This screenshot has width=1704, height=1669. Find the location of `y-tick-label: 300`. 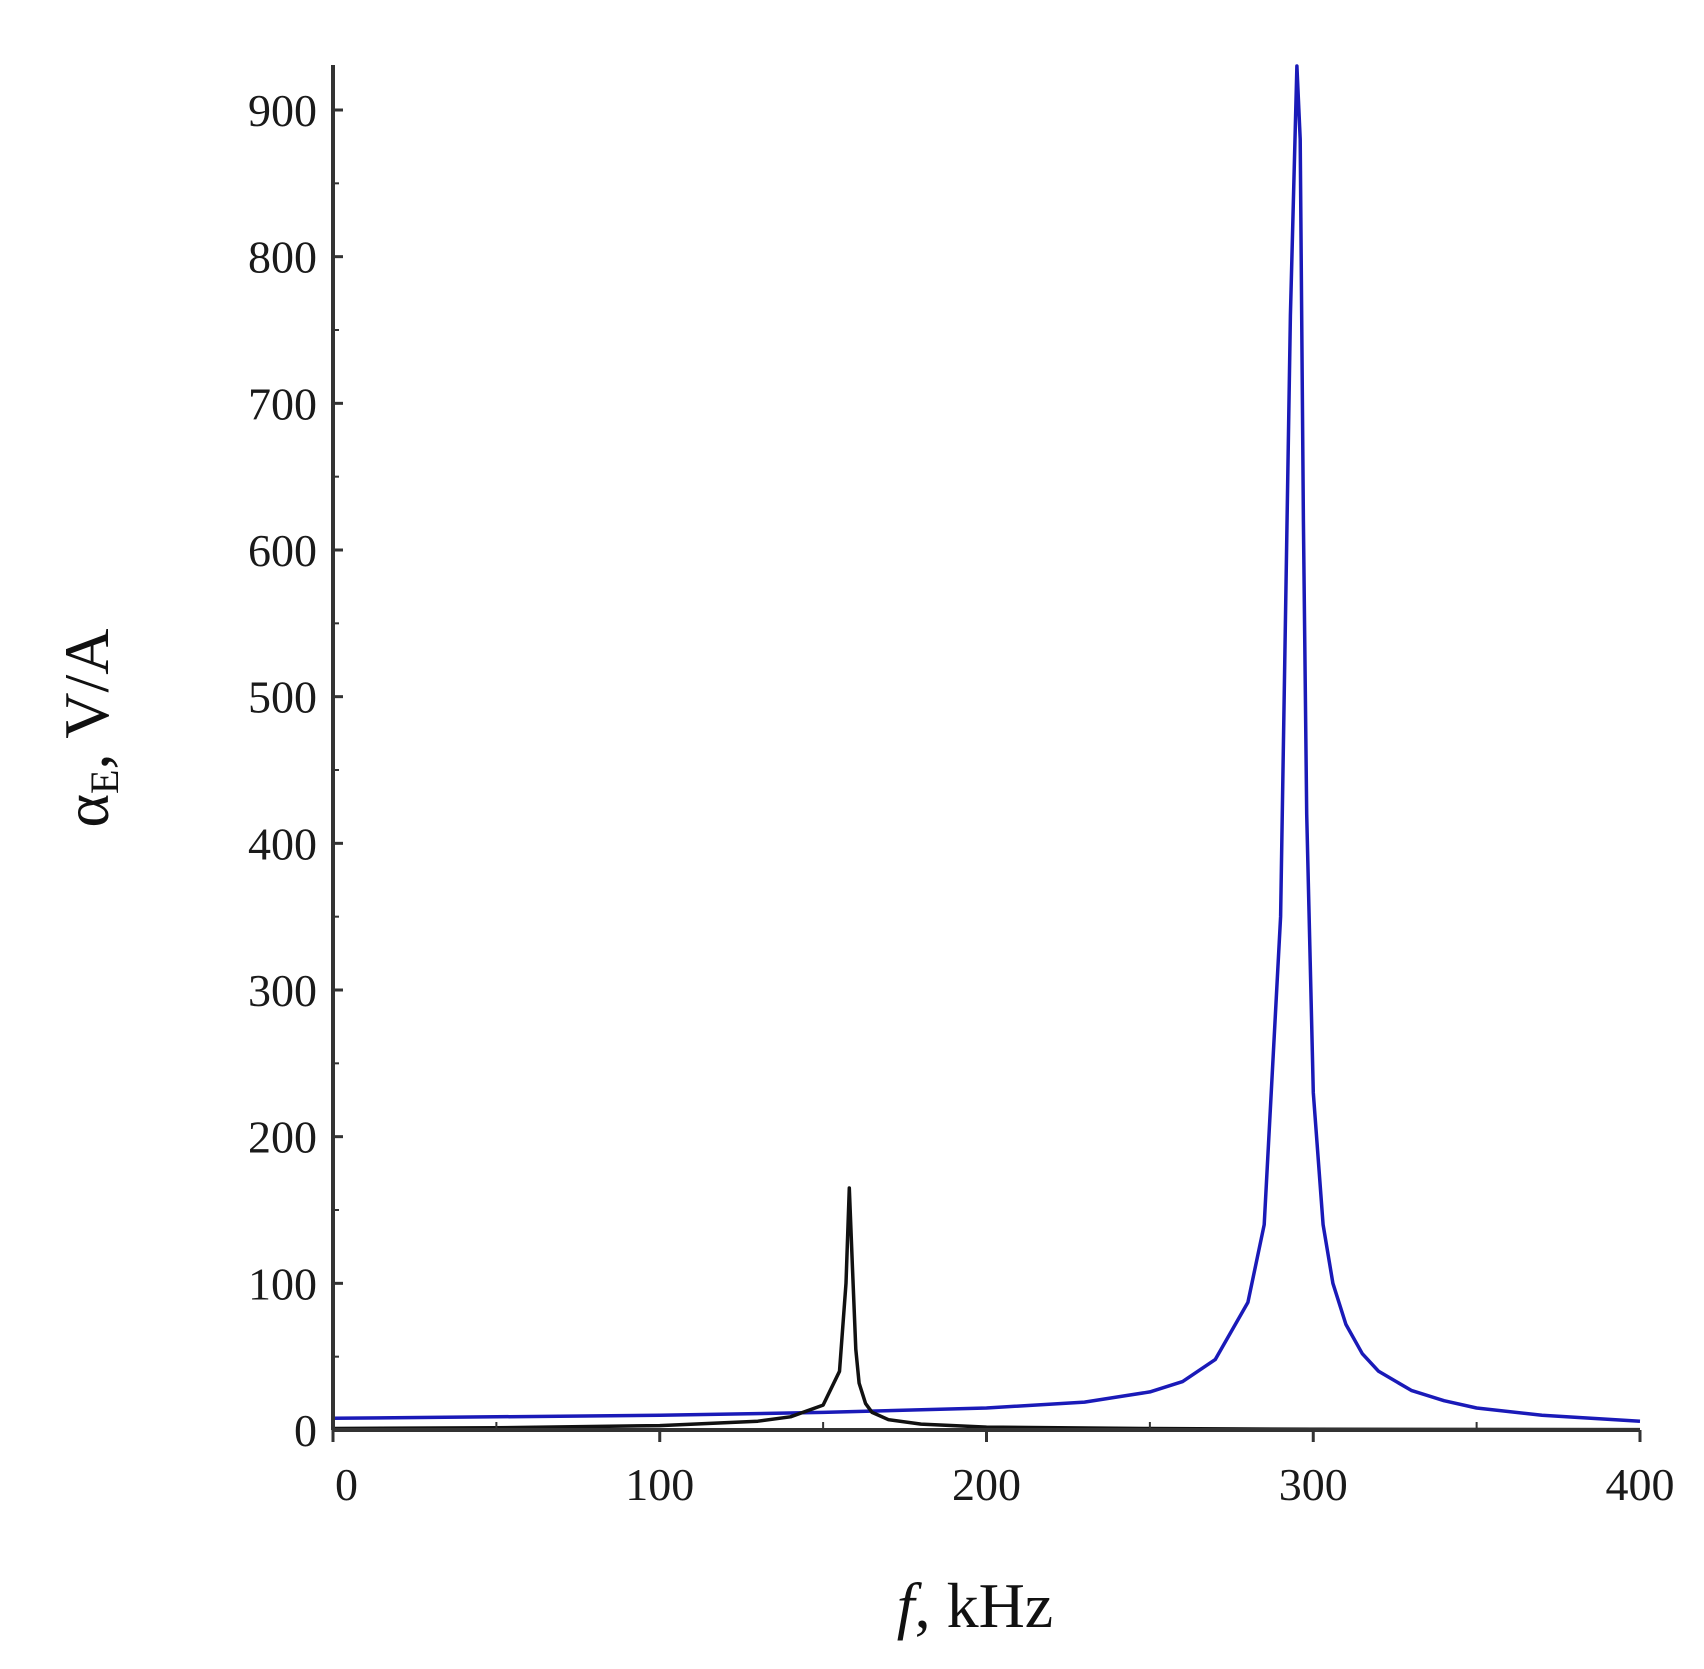

y-tick-label: 300 is located at coordinates (282, 990).